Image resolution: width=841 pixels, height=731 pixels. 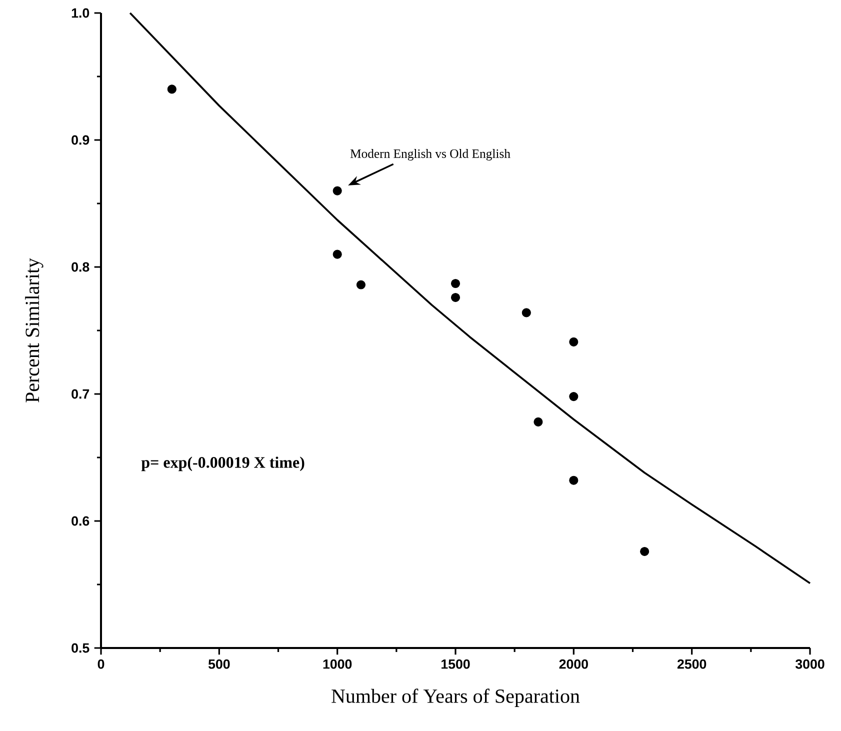 I want to click on x-tick-label: 2000, so click(x=573, y=664).